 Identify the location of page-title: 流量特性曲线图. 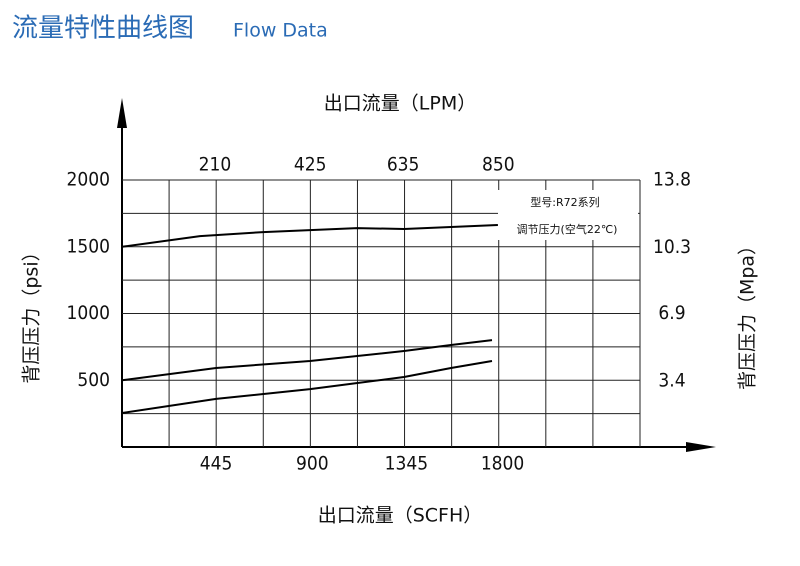
(103, 29).